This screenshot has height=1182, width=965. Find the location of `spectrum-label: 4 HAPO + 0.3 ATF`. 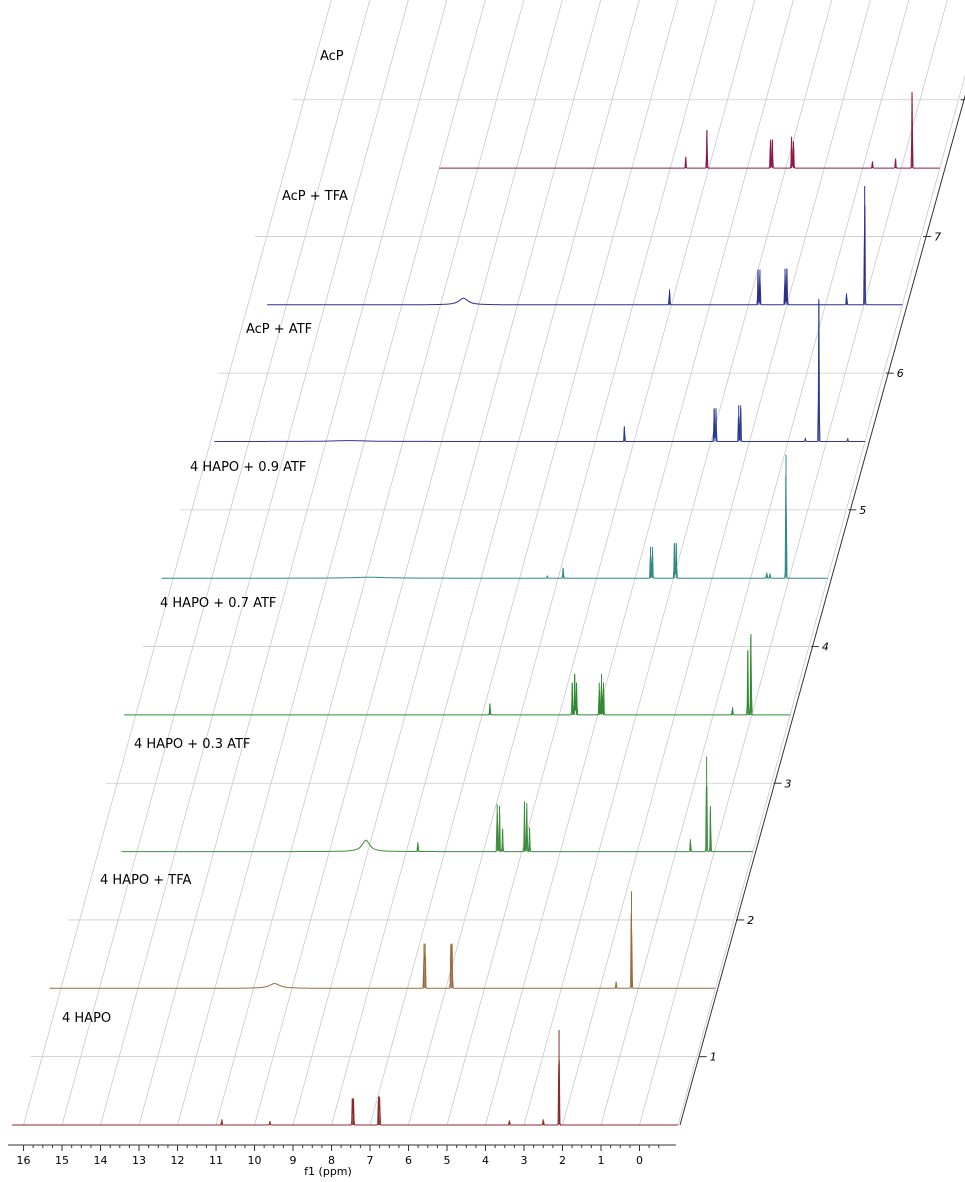

spectrum-label: 4 HAPO + 0.3 ATF is located at coordinates (192, 744).